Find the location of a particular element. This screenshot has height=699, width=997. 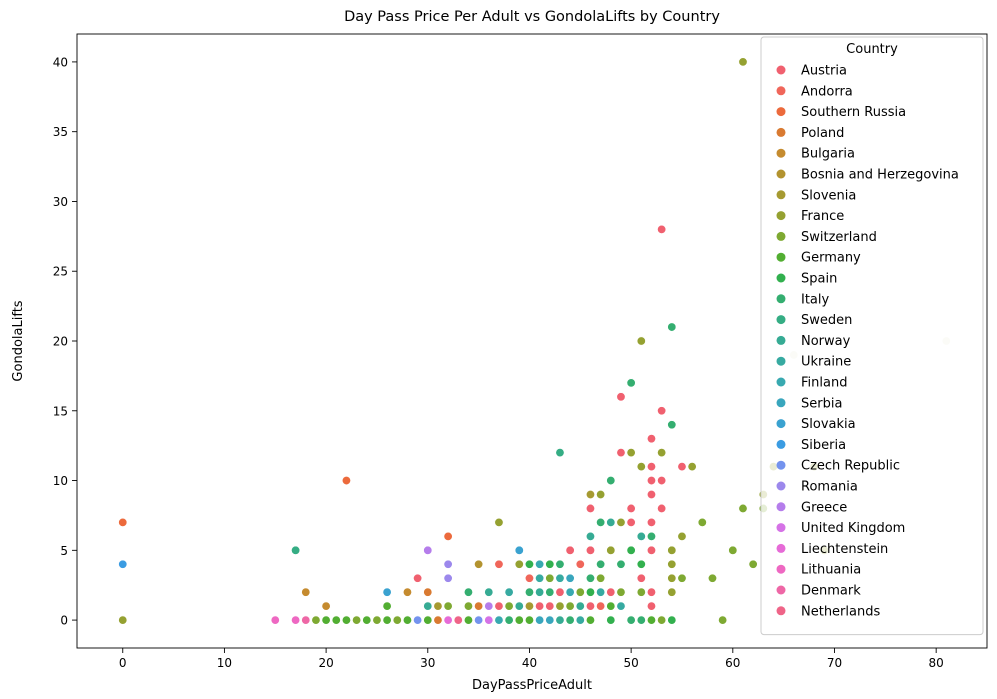

legend-label: Austria is located at coordinates (824, 71).